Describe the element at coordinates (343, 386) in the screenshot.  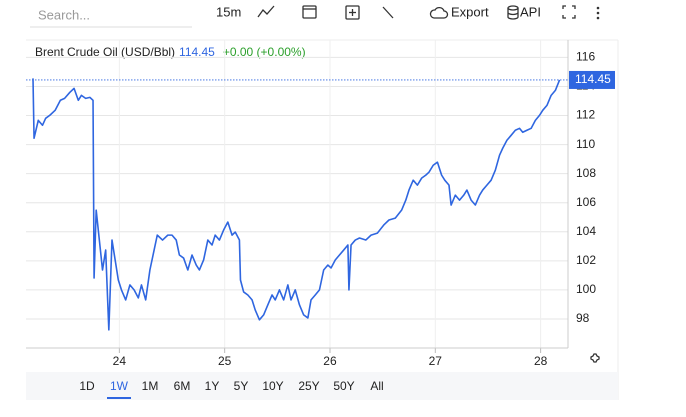
I see `range-button: 50Y` at that location.